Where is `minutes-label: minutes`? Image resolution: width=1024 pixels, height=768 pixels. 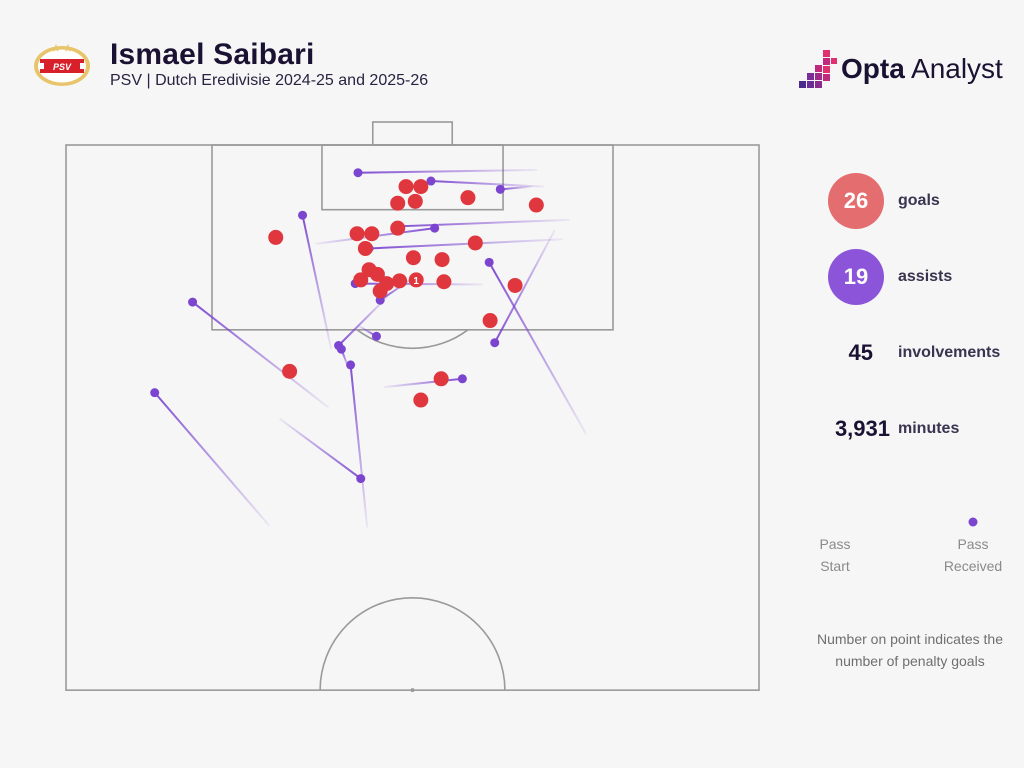
minutes-label: minutes is located at coordinates (929, 428).